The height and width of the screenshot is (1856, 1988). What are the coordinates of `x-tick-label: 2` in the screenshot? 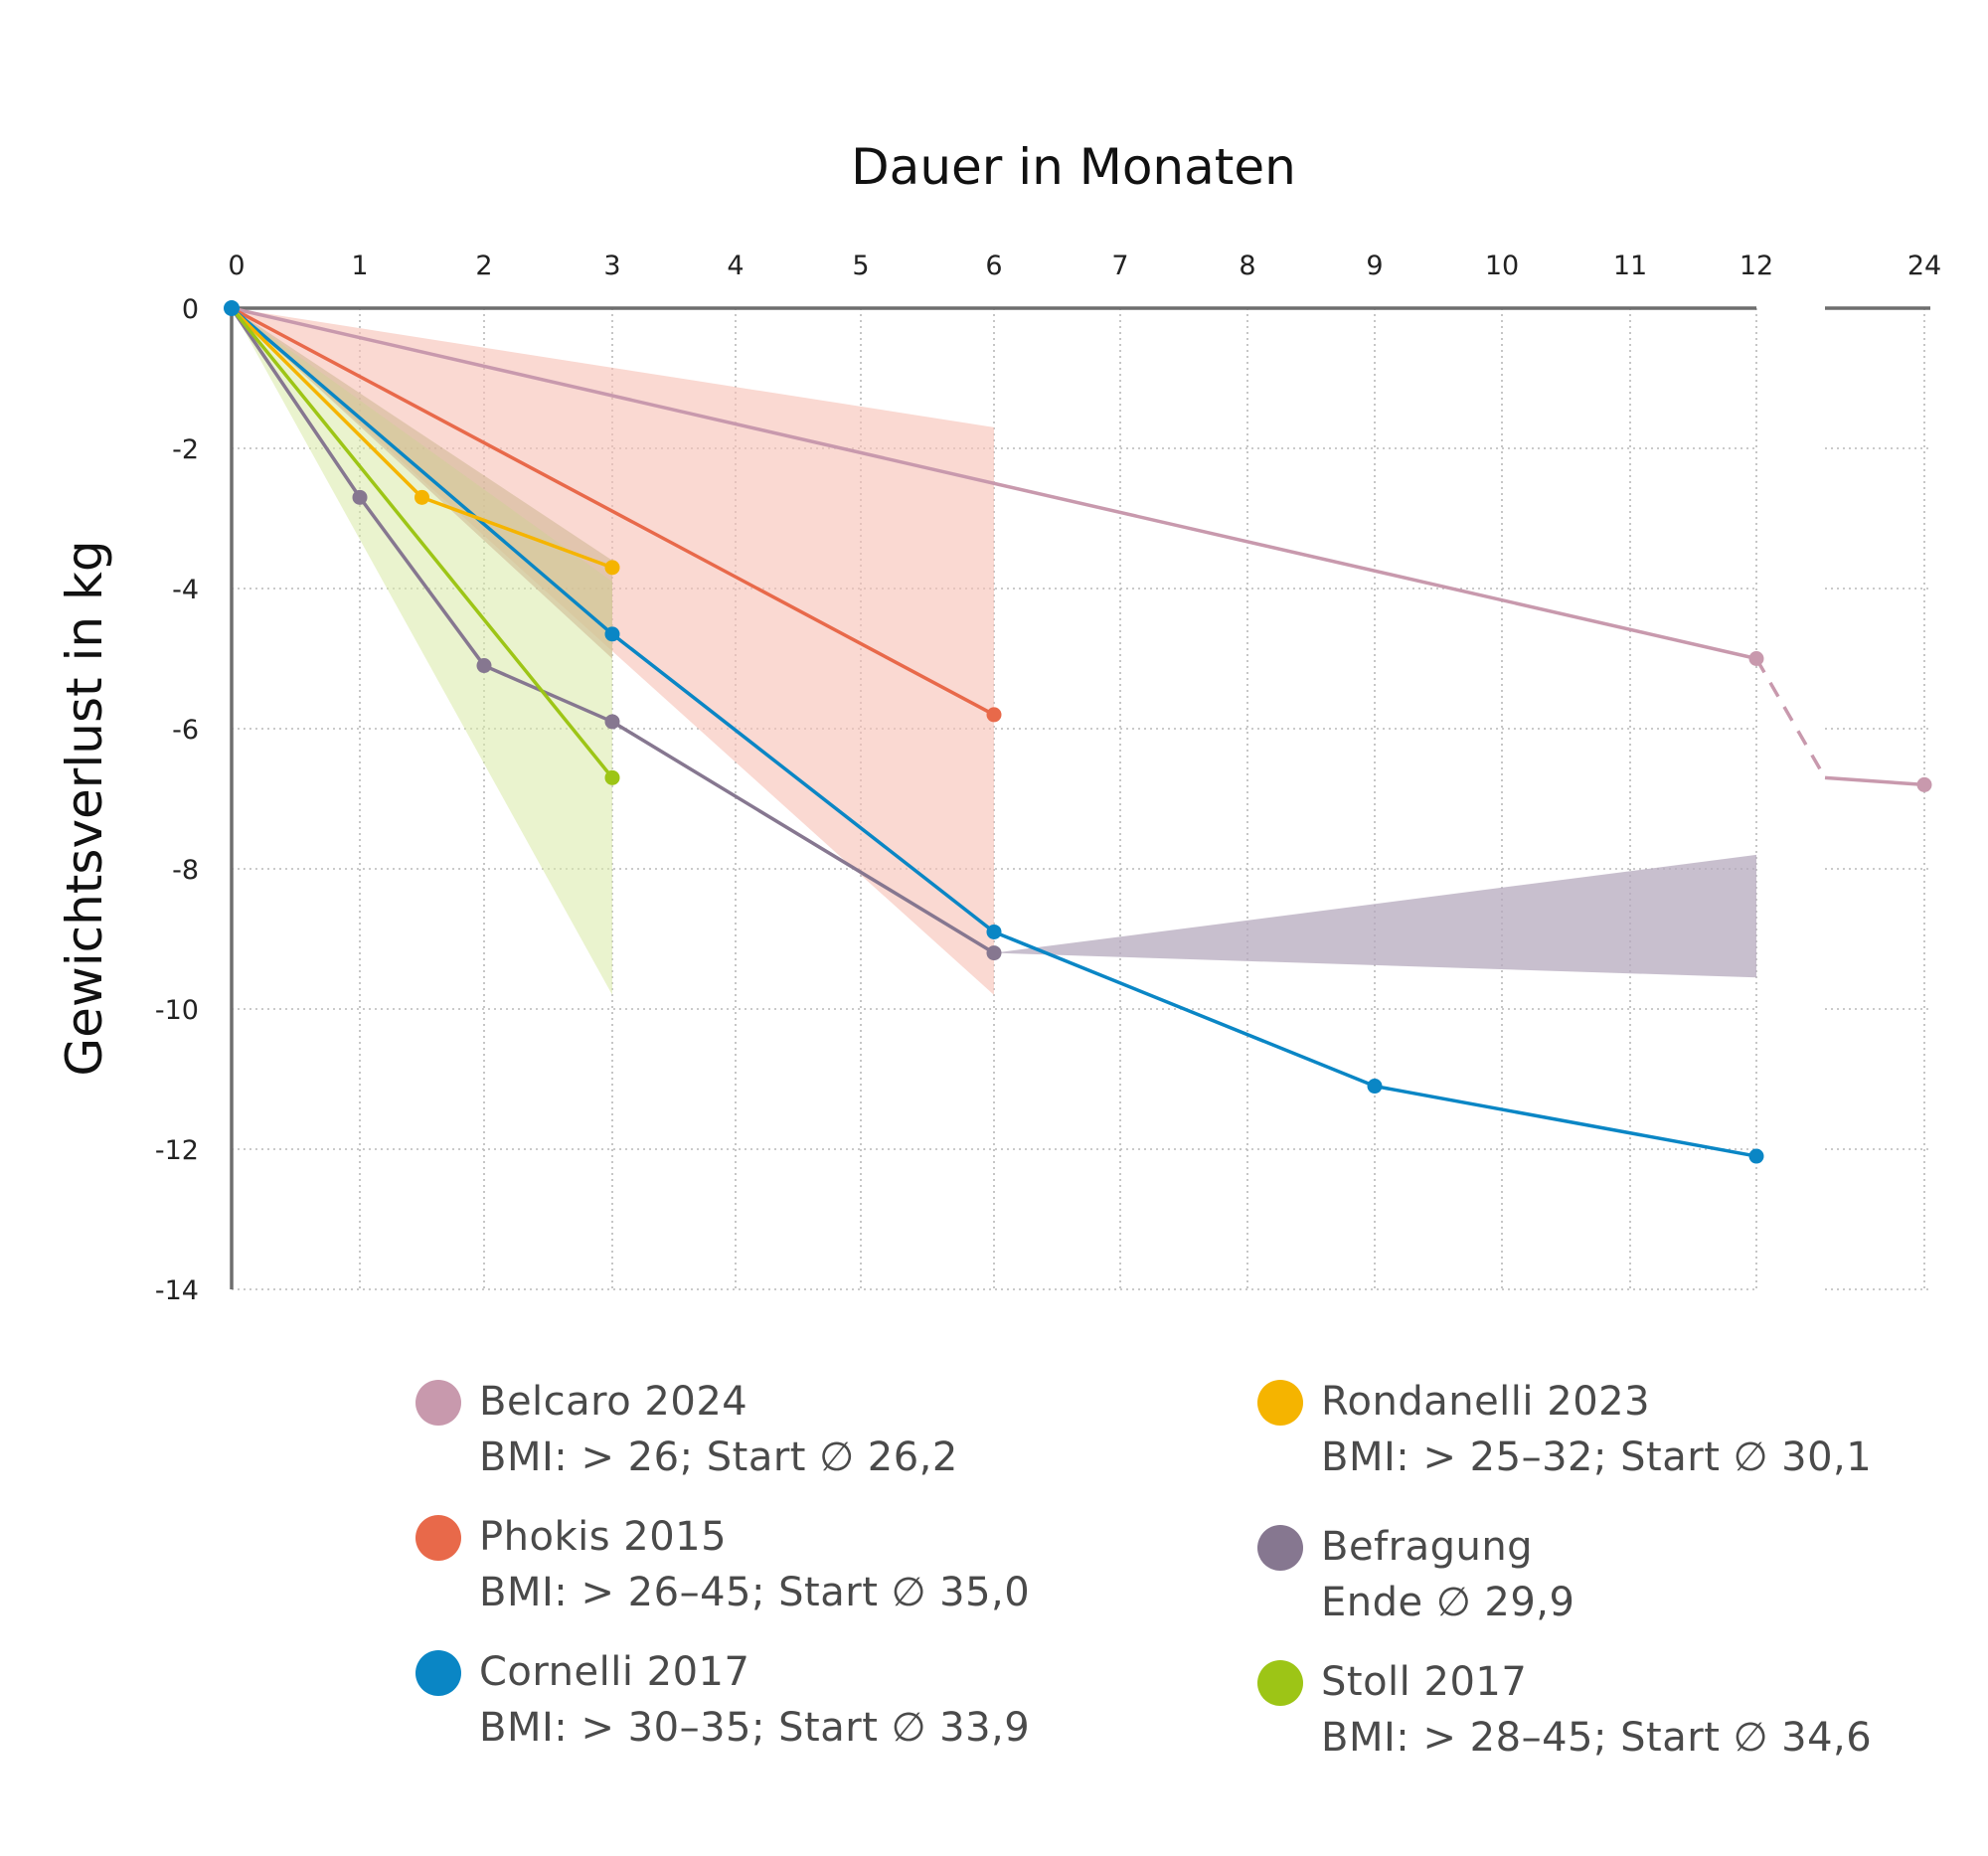 It's located at (483, 266).